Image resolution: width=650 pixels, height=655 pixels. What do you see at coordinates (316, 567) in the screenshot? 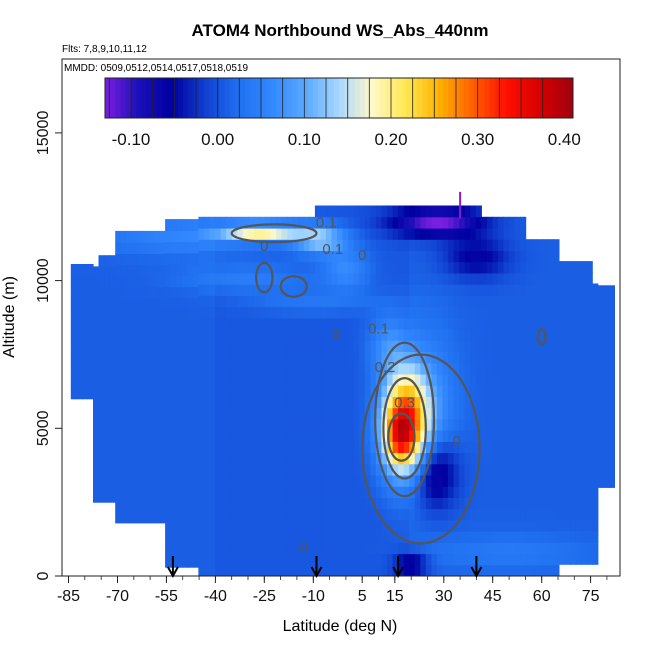
I see `flight-arrow` at bounding box center [316, 567].